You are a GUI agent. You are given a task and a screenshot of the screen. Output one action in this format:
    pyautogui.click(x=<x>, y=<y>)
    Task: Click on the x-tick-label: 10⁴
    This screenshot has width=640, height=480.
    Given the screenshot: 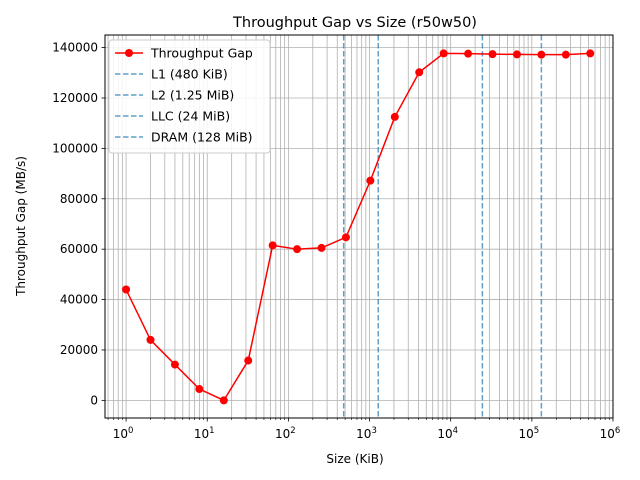 What is the action you would take?
    pyautogui.click(x=447, y=433)
    